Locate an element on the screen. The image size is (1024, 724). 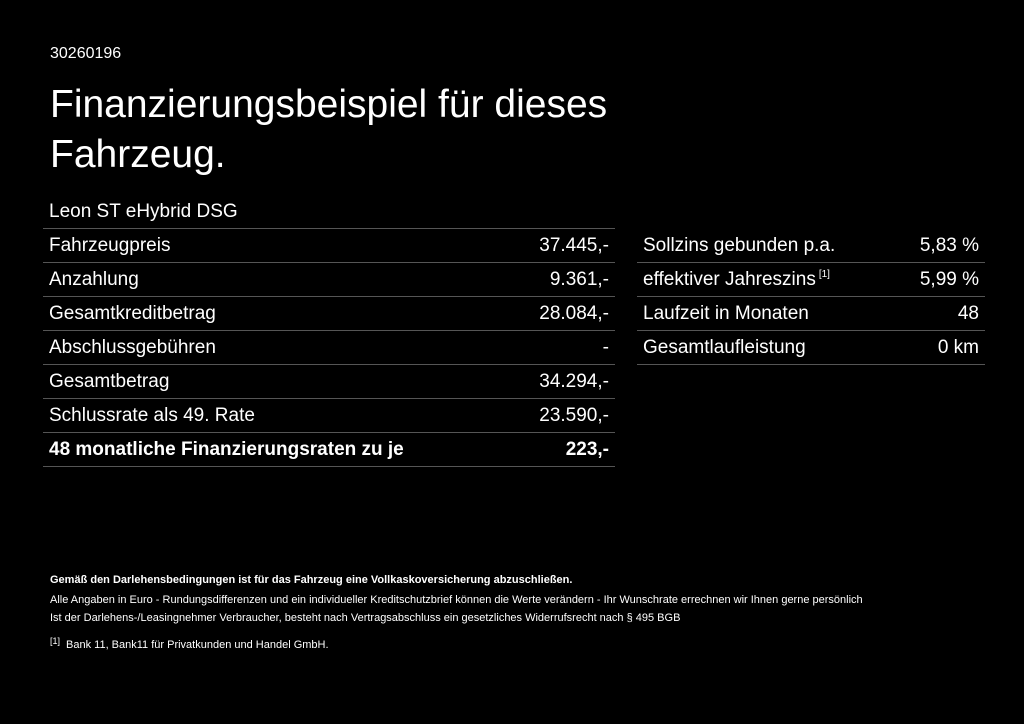
row-label: Abschlussgebühren is located at coordinates (132, 347).